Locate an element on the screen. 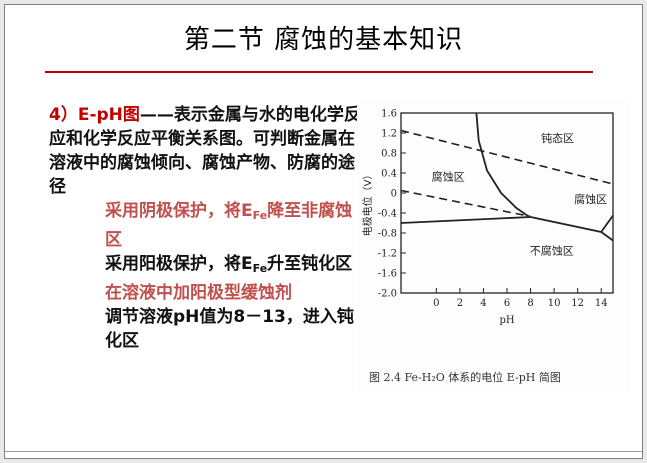 The image size is (647, 463). item1-subscript: Fe is located at coordinates (260, 215).